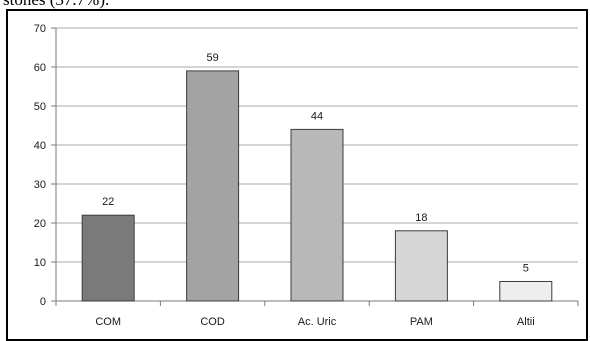 The height and width of the screenshot is (341, 590). I want to click on data-label: 22, so click(108, 202).